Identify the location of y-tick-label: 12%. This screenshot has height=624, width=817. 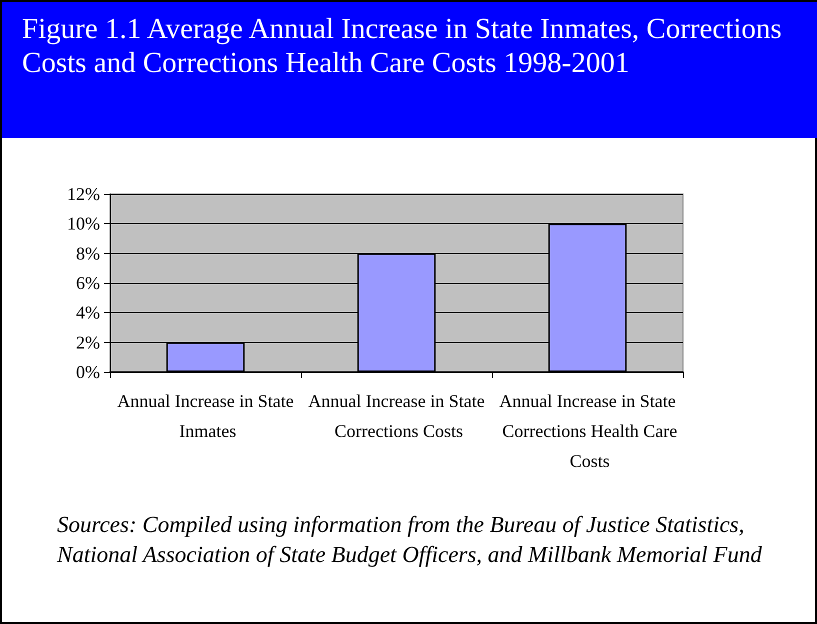
(83, 194).